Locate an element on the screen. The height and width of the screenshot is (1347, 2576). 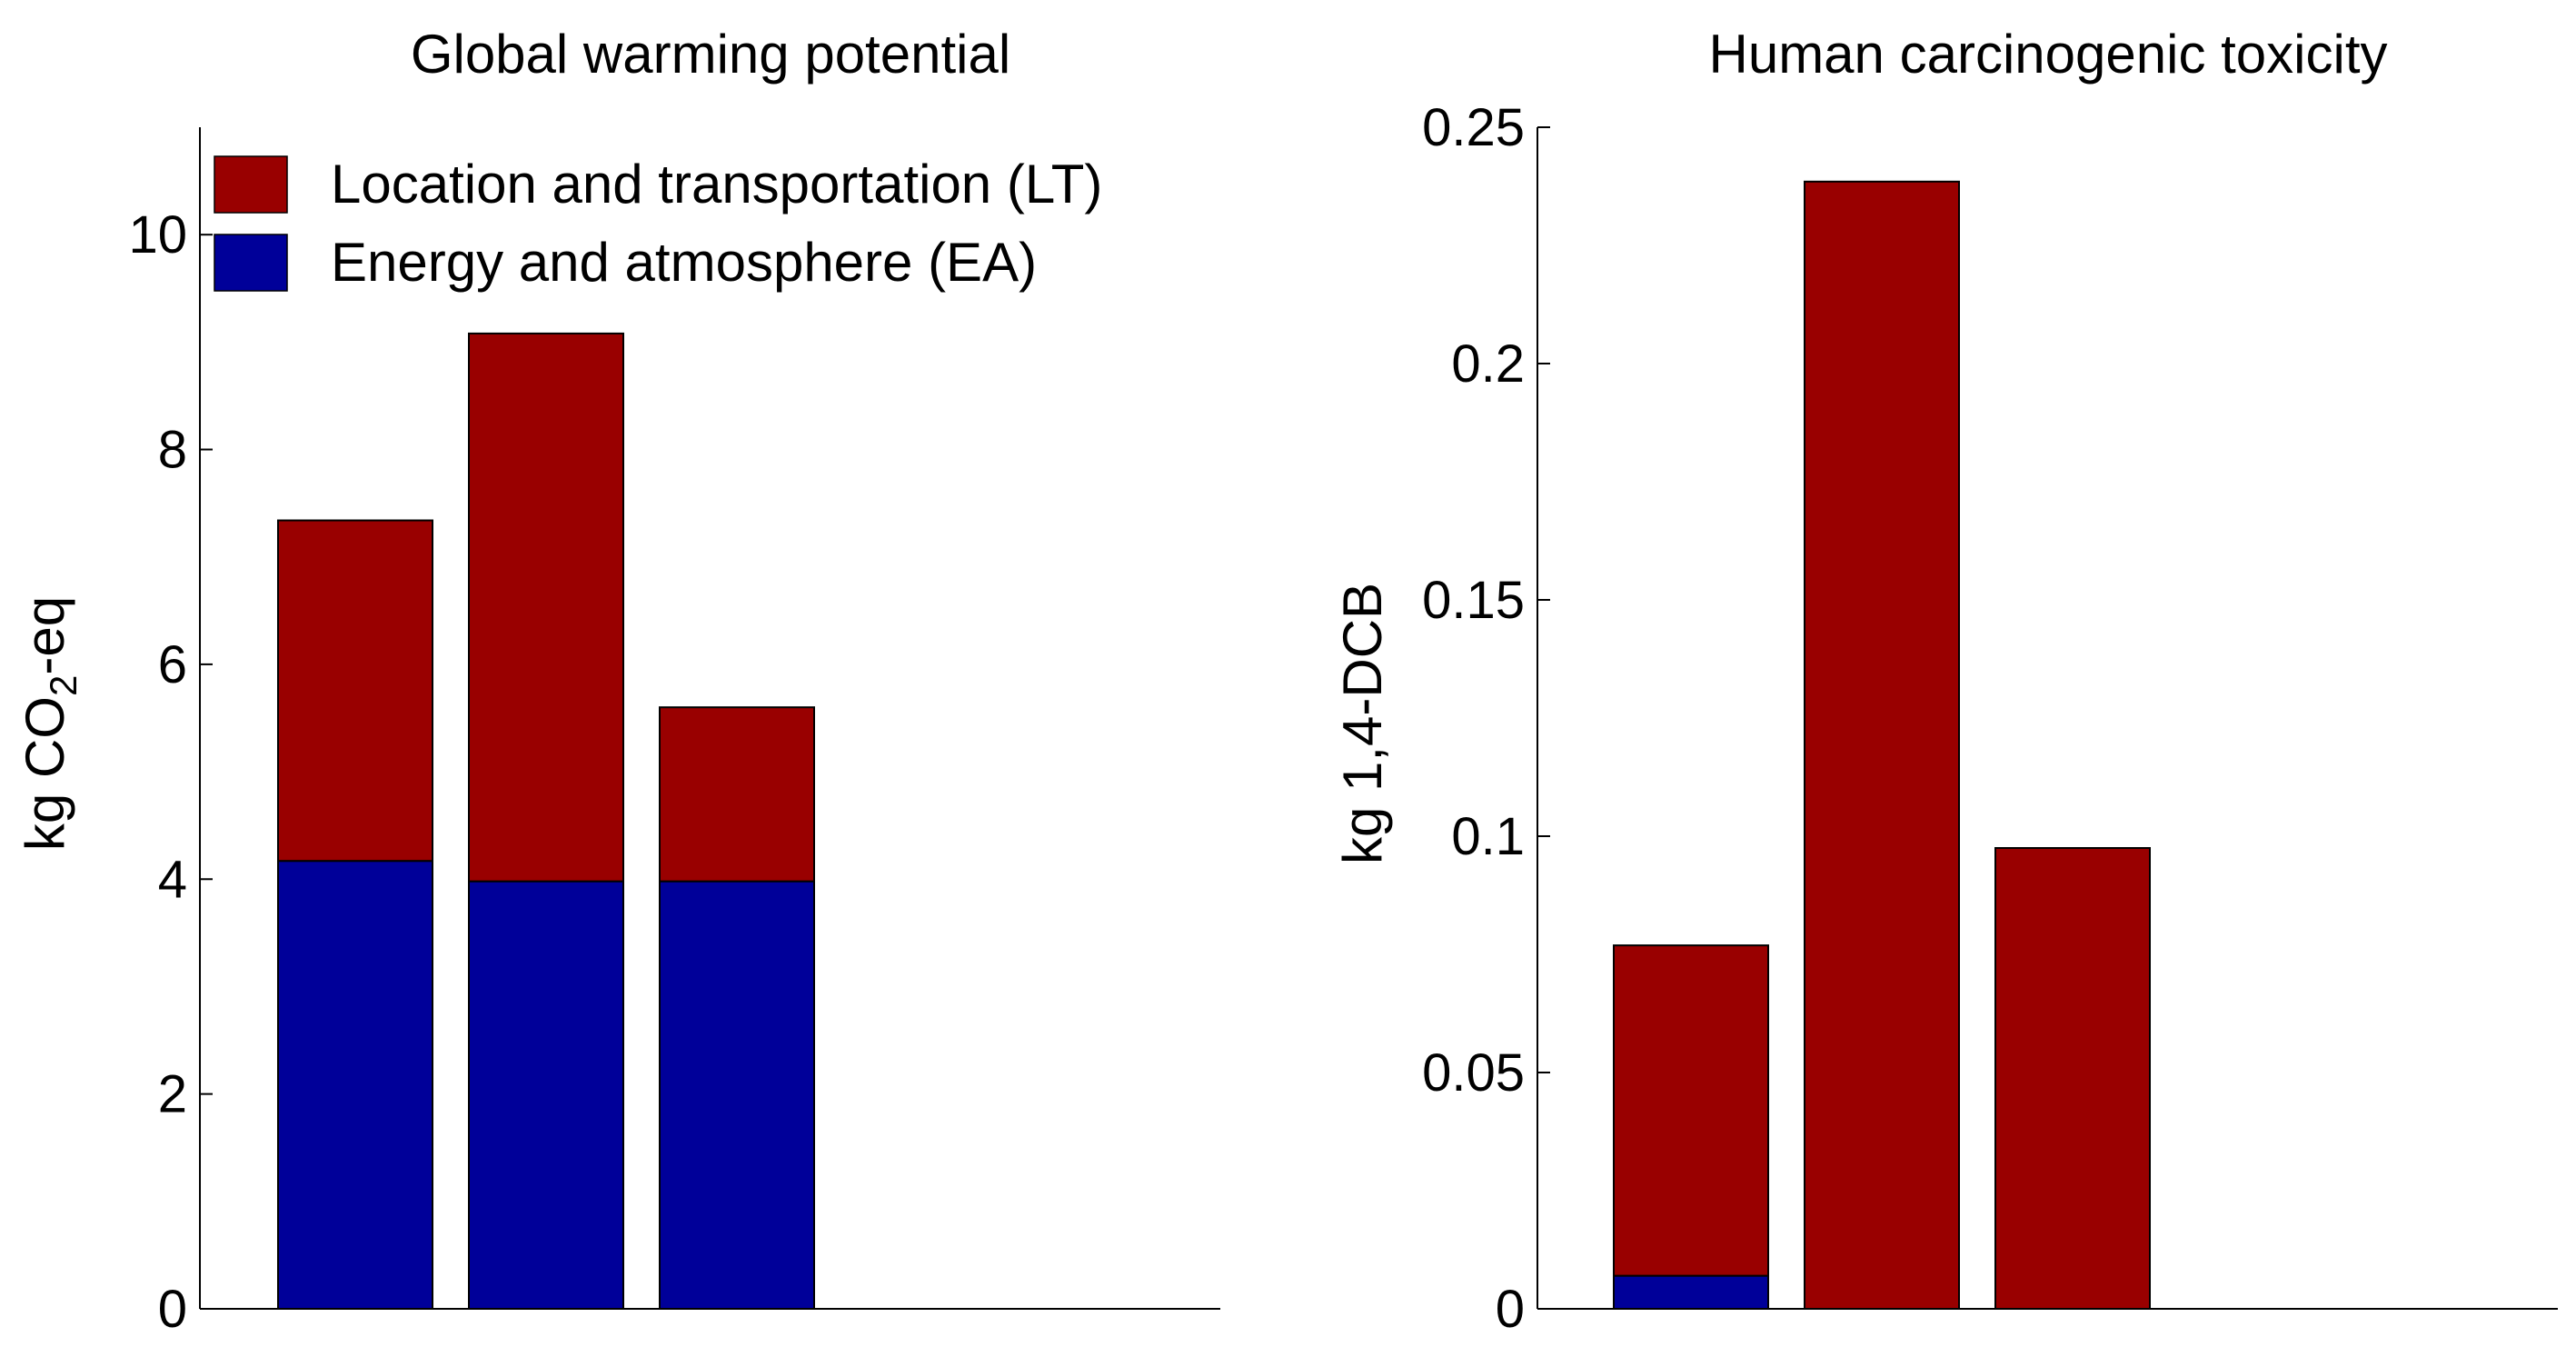
toxicity-y-axis-label: kg 1,4-DCB is located at coordinates (1362, 723).